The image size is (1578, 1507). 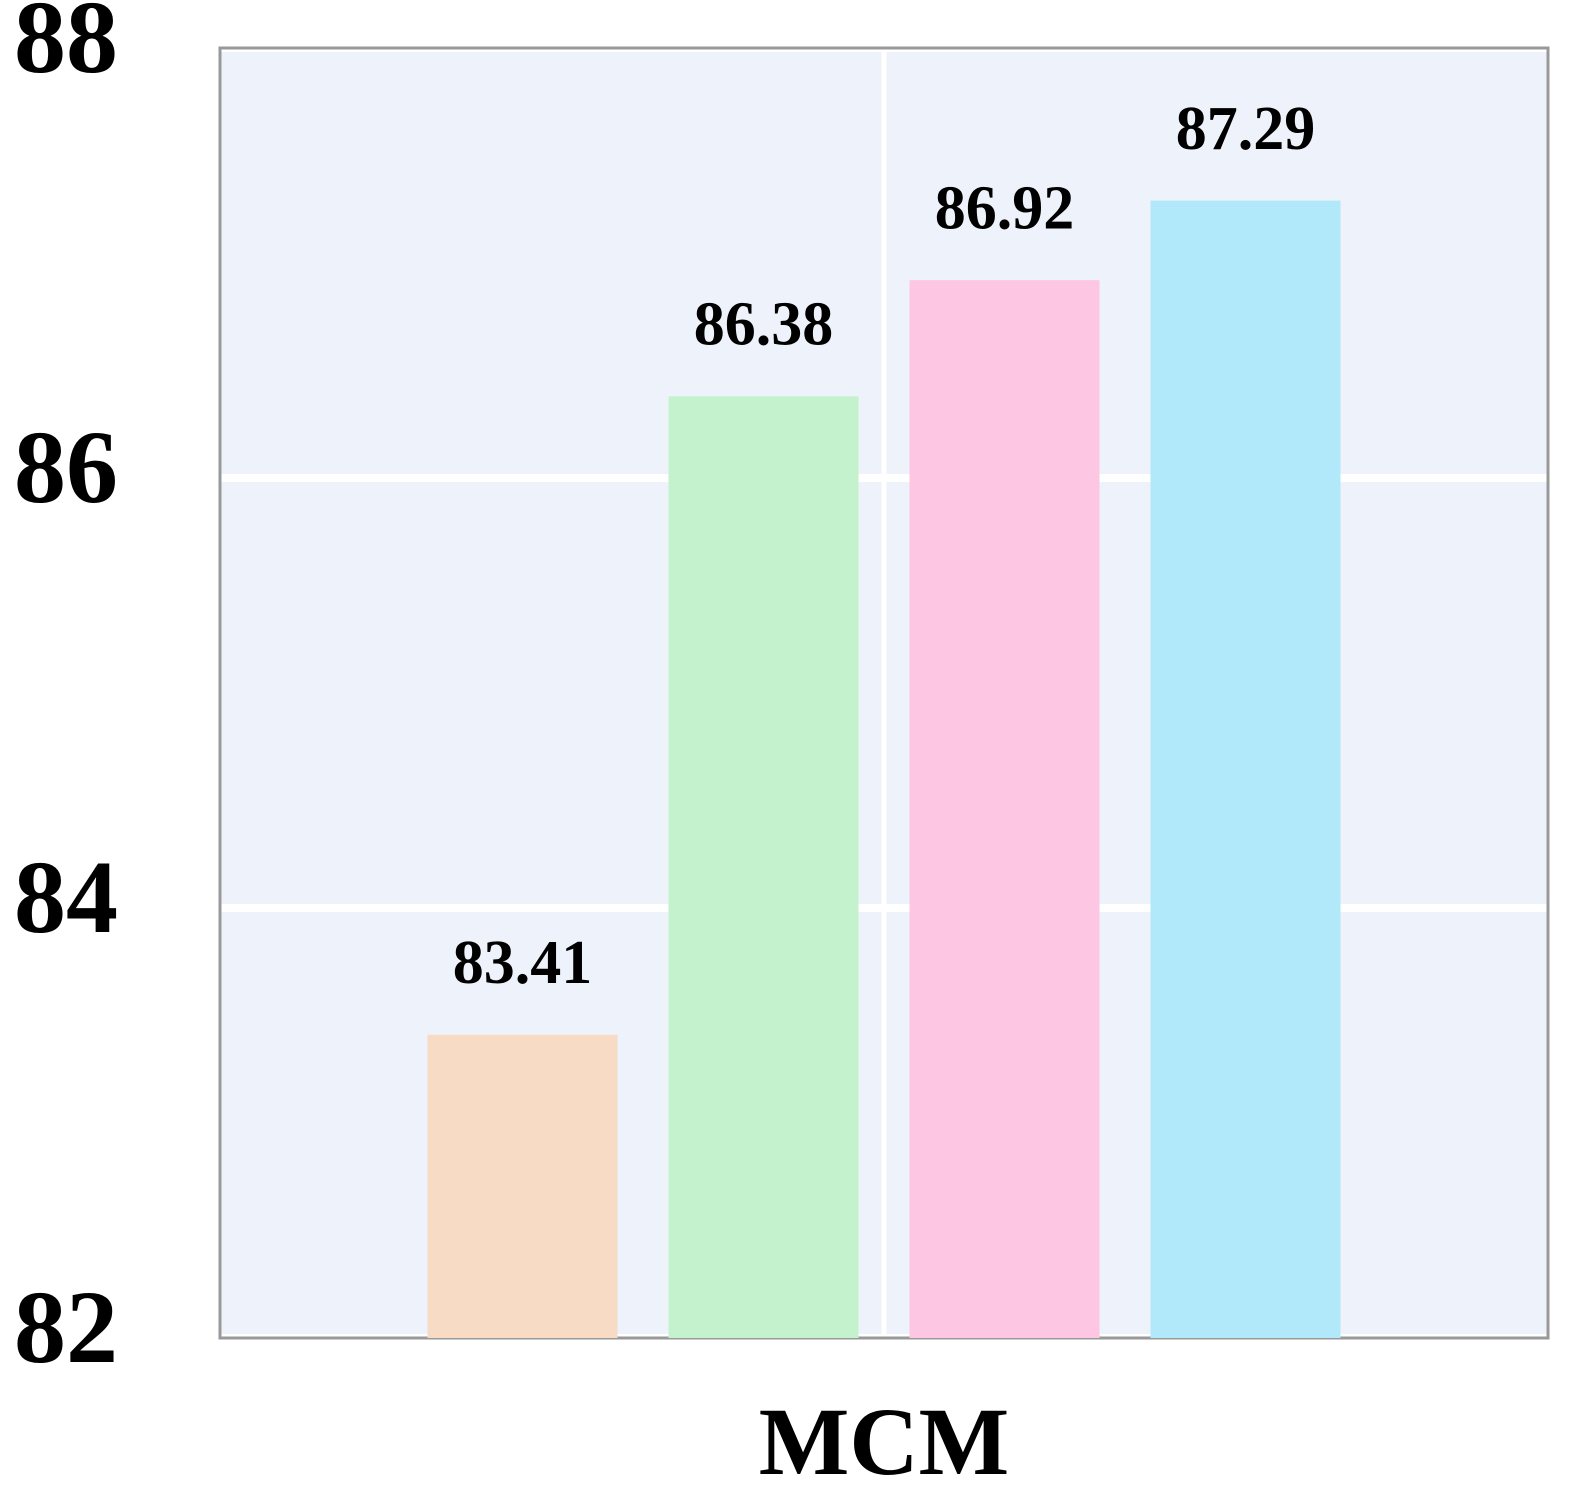 What do you see at coordinates (764, 325) in the screenshot?
I see `value-label: 86.38` at bounding box center [764, 325].